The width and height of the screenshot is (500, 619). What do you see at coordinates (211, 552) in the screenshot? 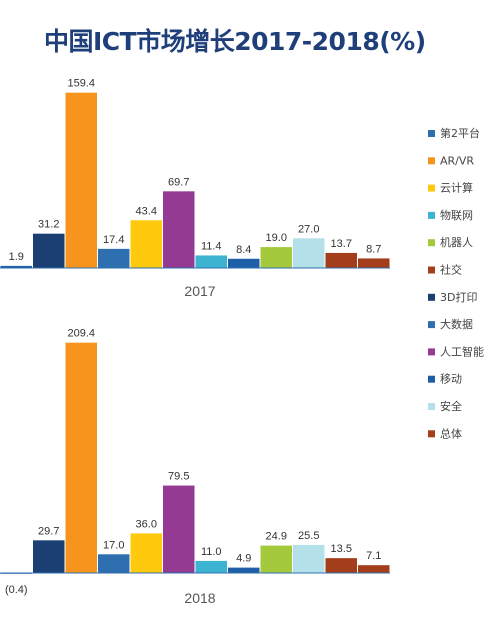
I see `bar-value-label: 11.0` at bounding box center [211, 552].